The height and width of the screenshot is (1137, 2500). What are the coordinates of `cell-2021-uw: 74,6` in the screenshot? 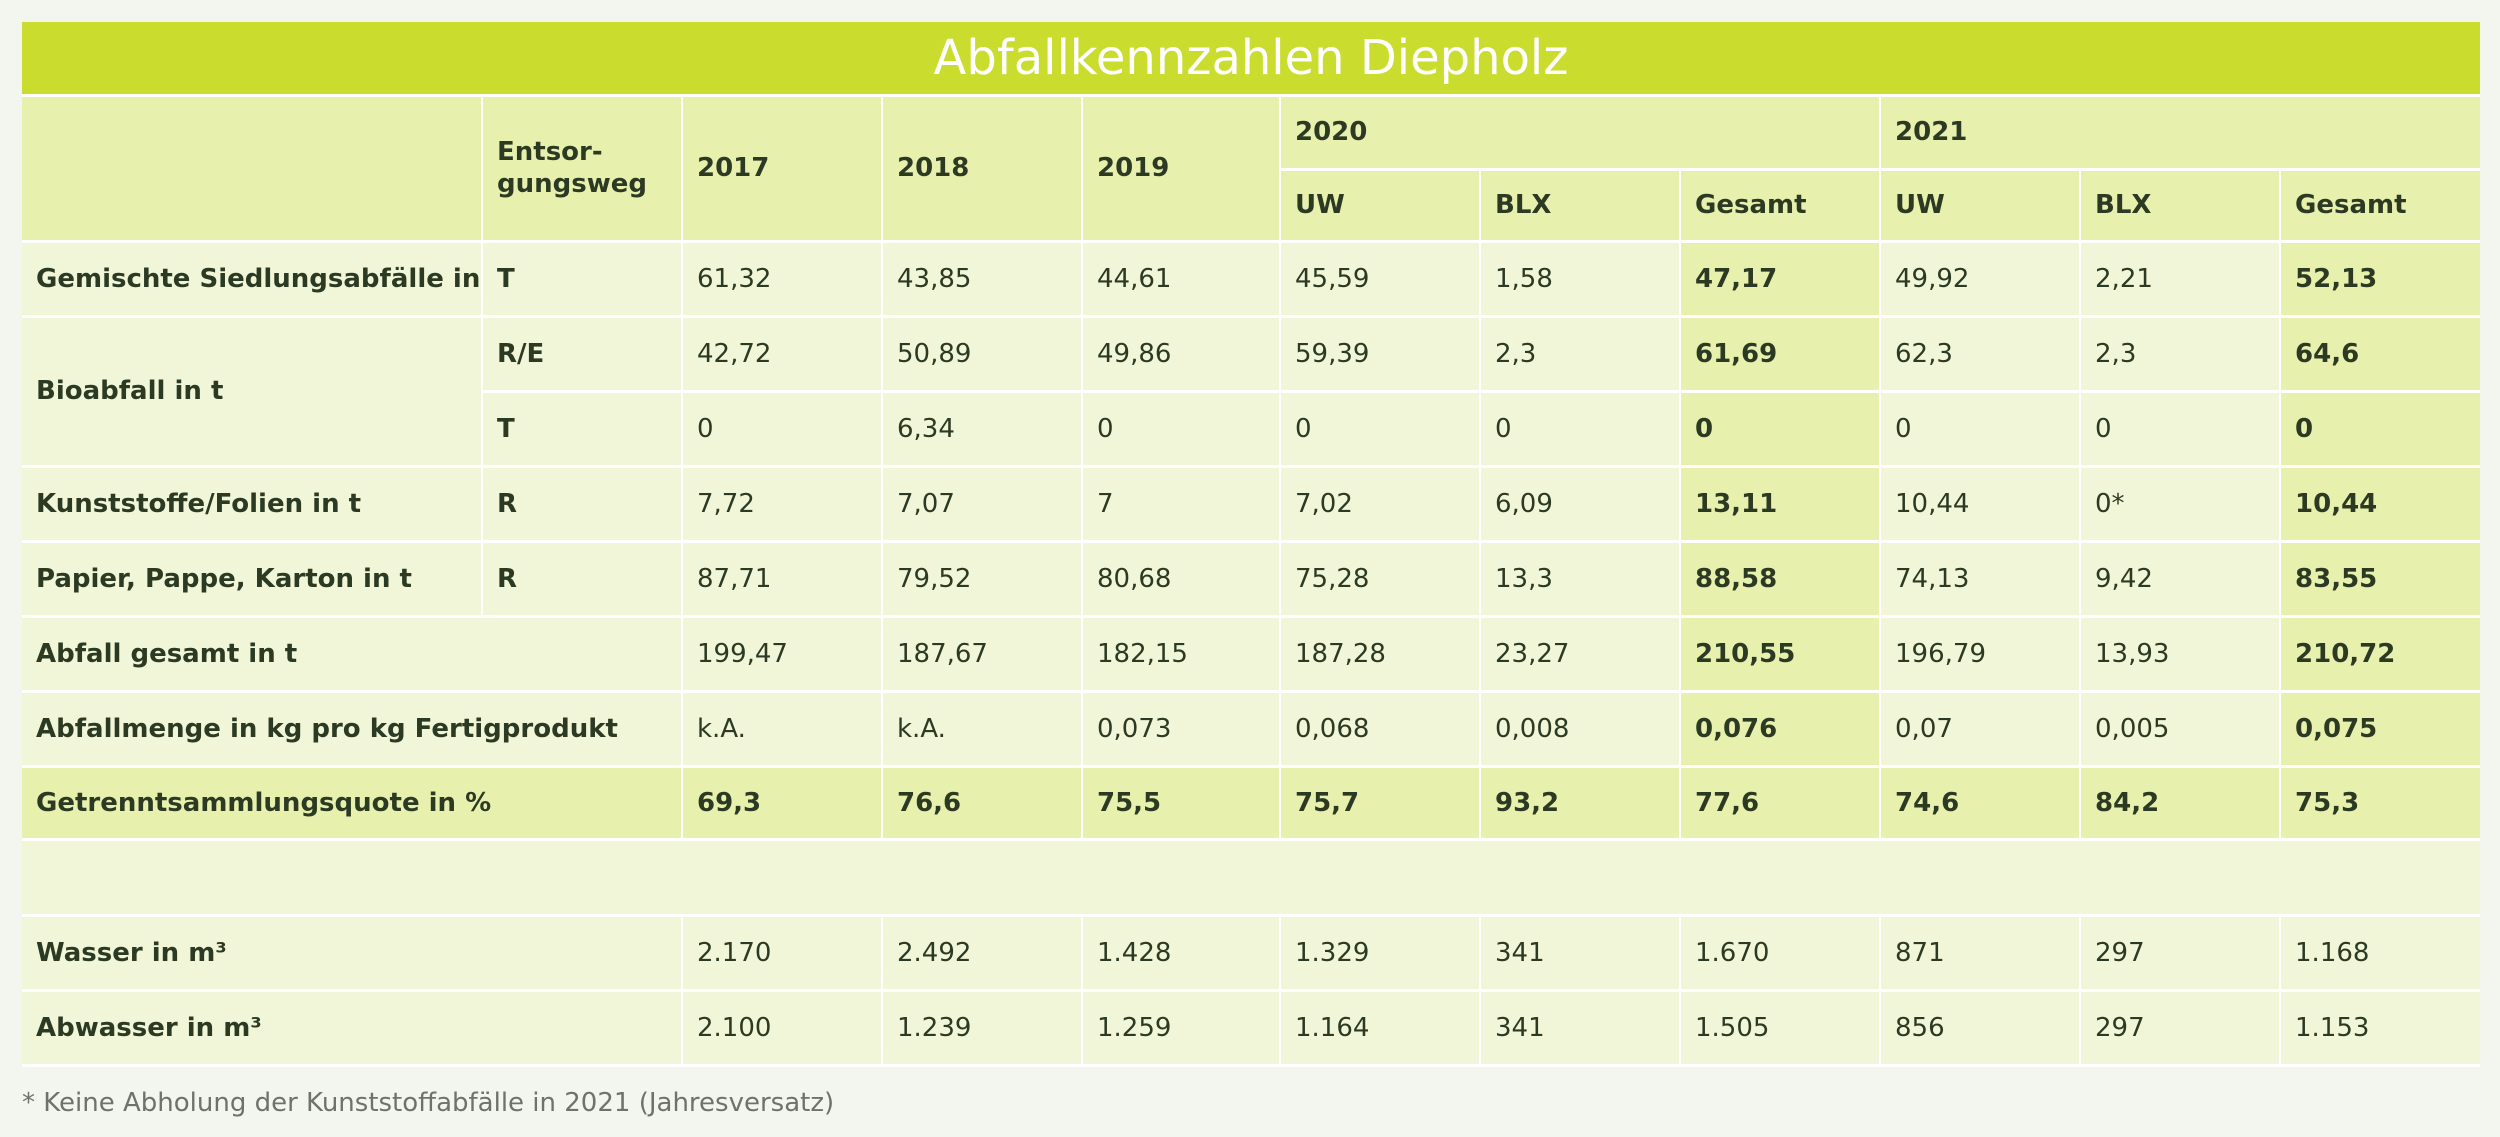 It's located at (1981, 803).